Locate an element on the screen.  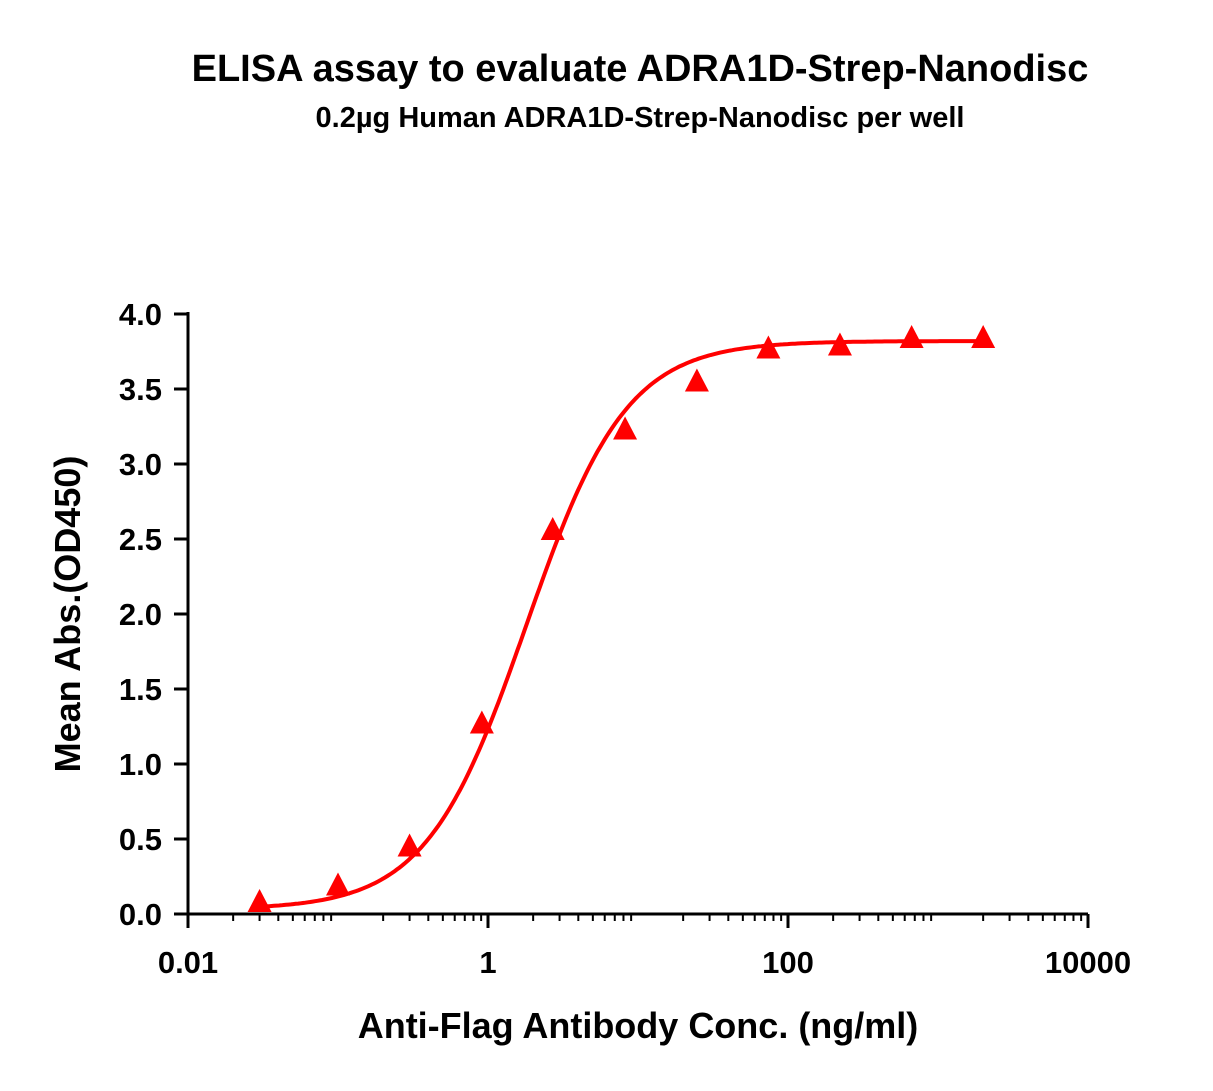
x-axis-label: Anti-Flag Antibody Conc. (ng/ml) is located at coordinates (638, 1025).